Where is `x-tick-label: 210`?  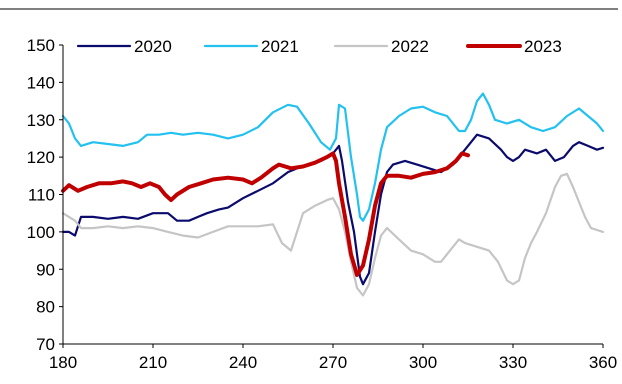 x-tick-label: 210 is located at coordinates (153, 362).